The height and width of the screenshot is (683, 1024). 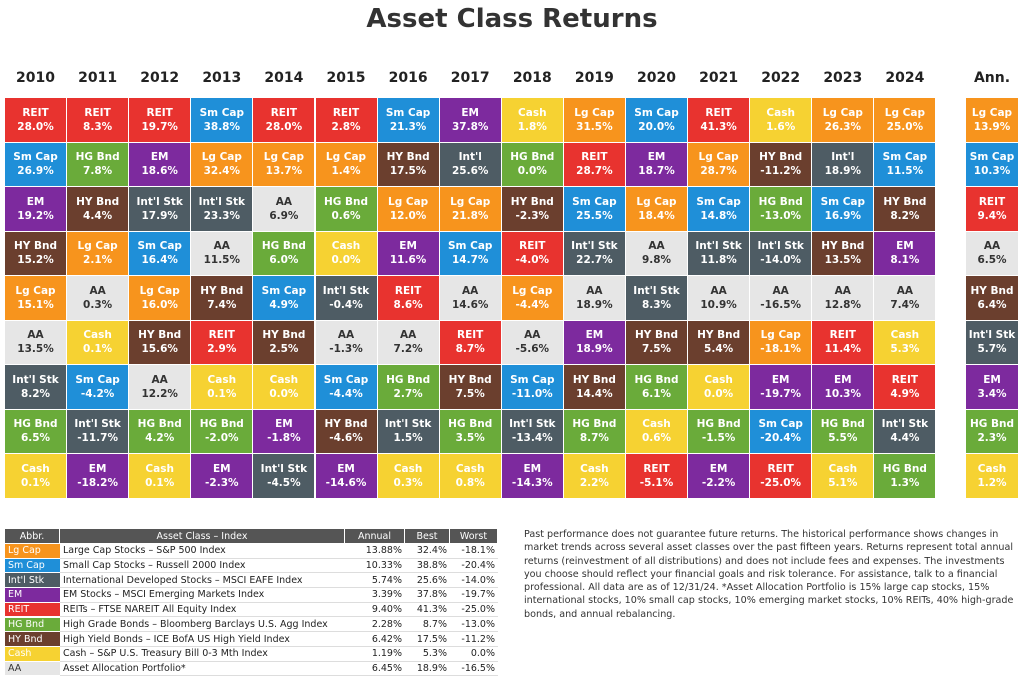 I want to click on cell: Sm Cap -4.2%, so click(x=98, y=387).